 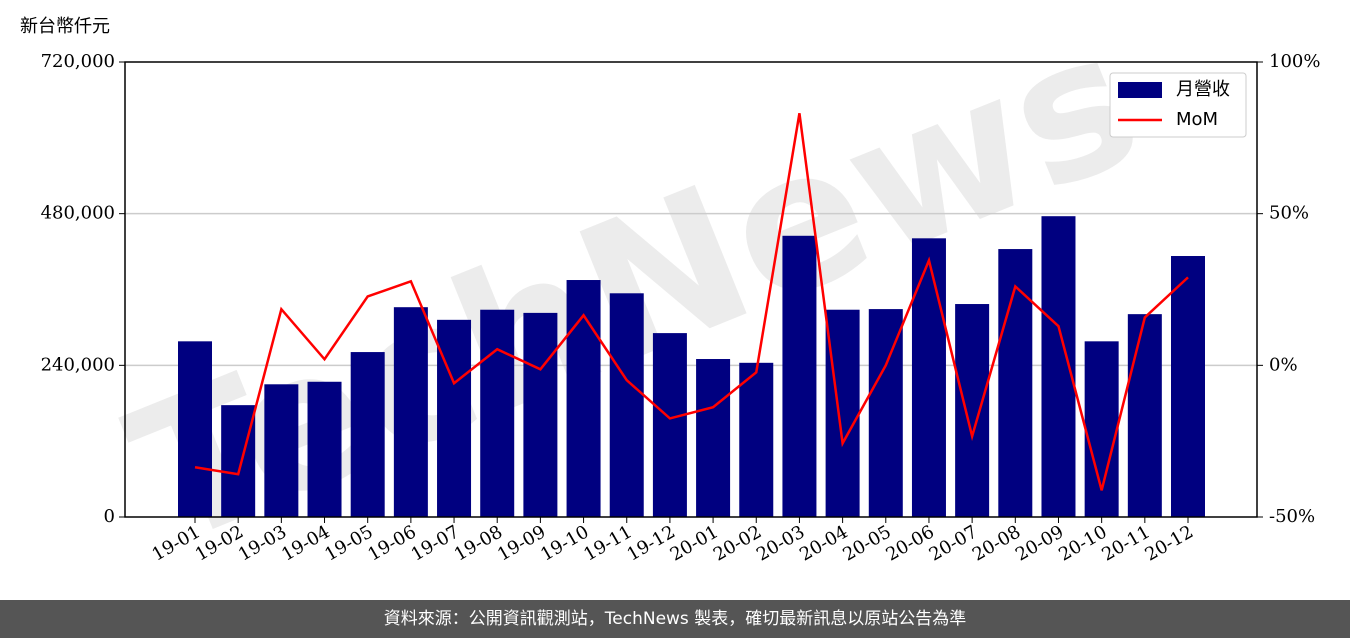 What do you see at coordinates (1283, 364) in the screenshot?
I see `y2-tick-label: 0%` at bounding box center [1283, 364].